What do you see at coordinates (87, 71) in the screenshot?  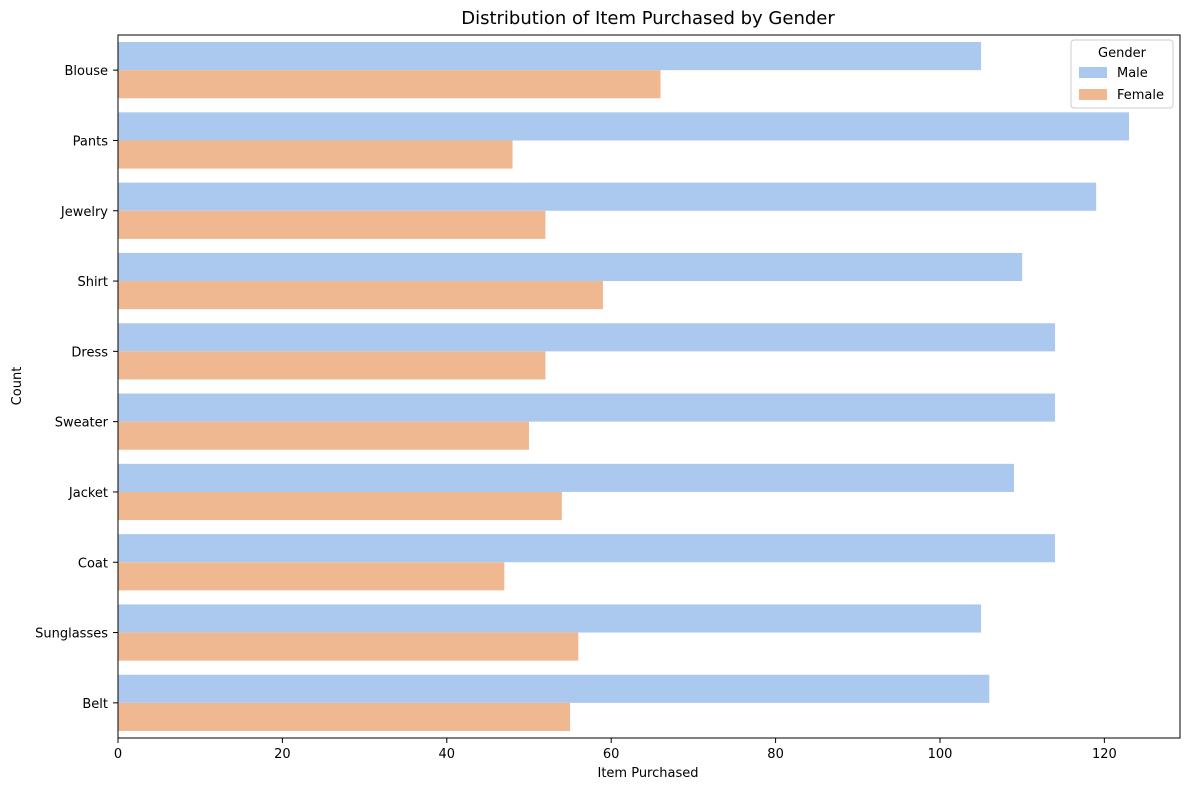 I see `y-tick-label: Blouse` at bounding box center [87, 71].